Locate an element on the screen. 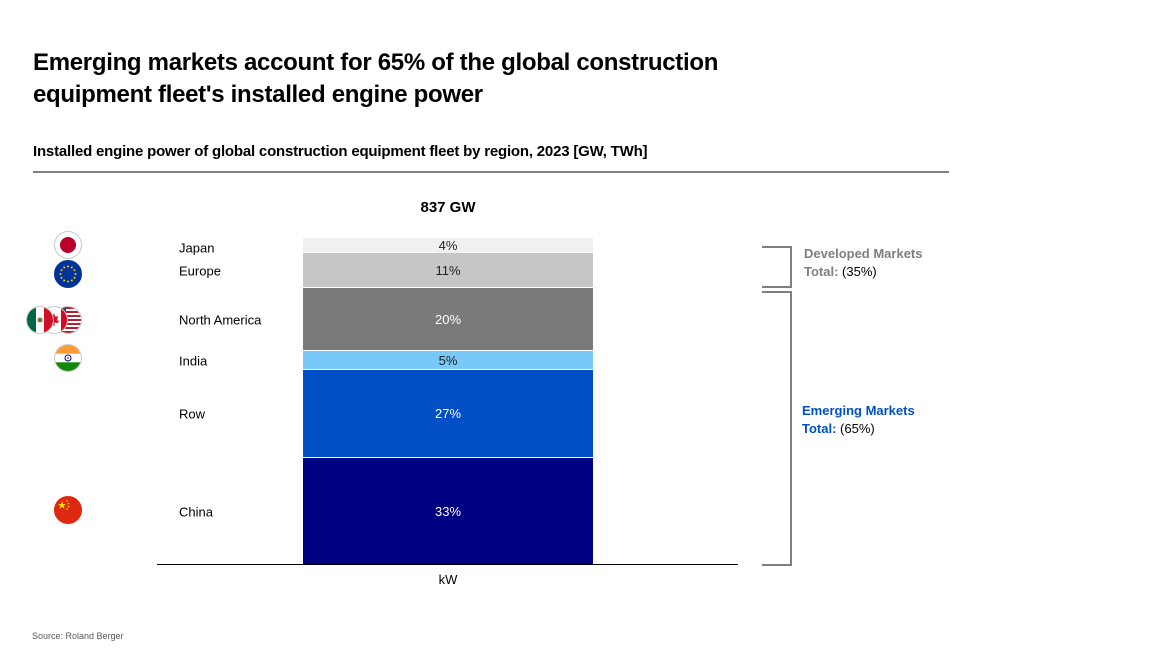 The height and width of the screenshot is (648, 1173). india-flag-icon is located at coordinates (68, 358).